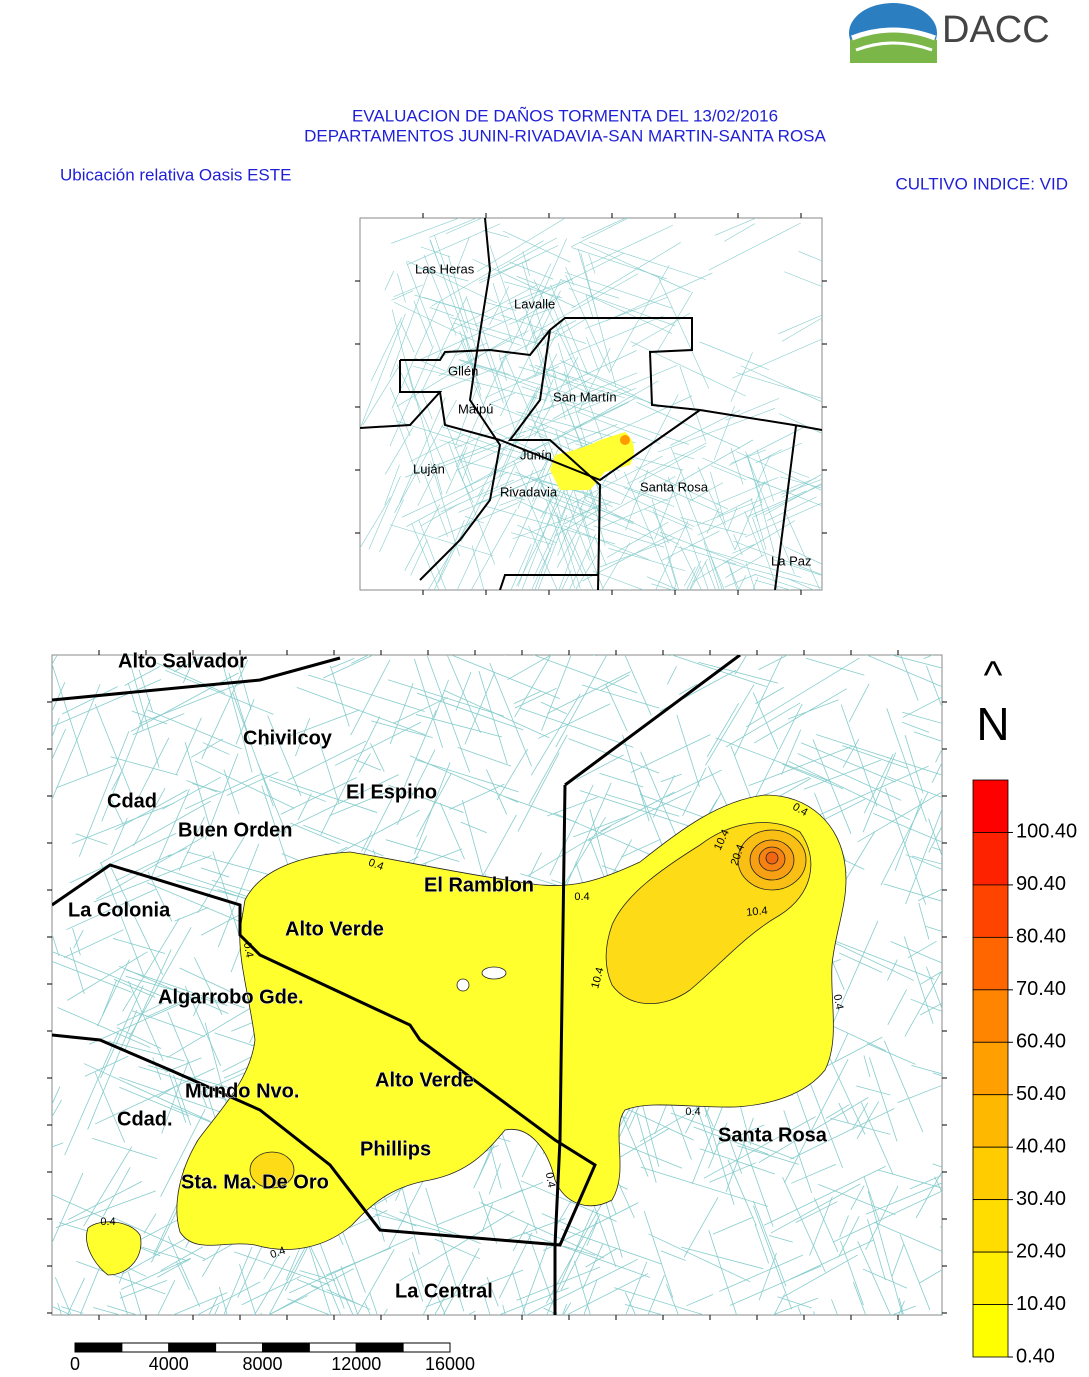 This screenshot has height=1377, width=1089. What do you see at coordinates (332, 1347) in the screenshot?
I see `scale-segment` at bounding box center [332, 1347].